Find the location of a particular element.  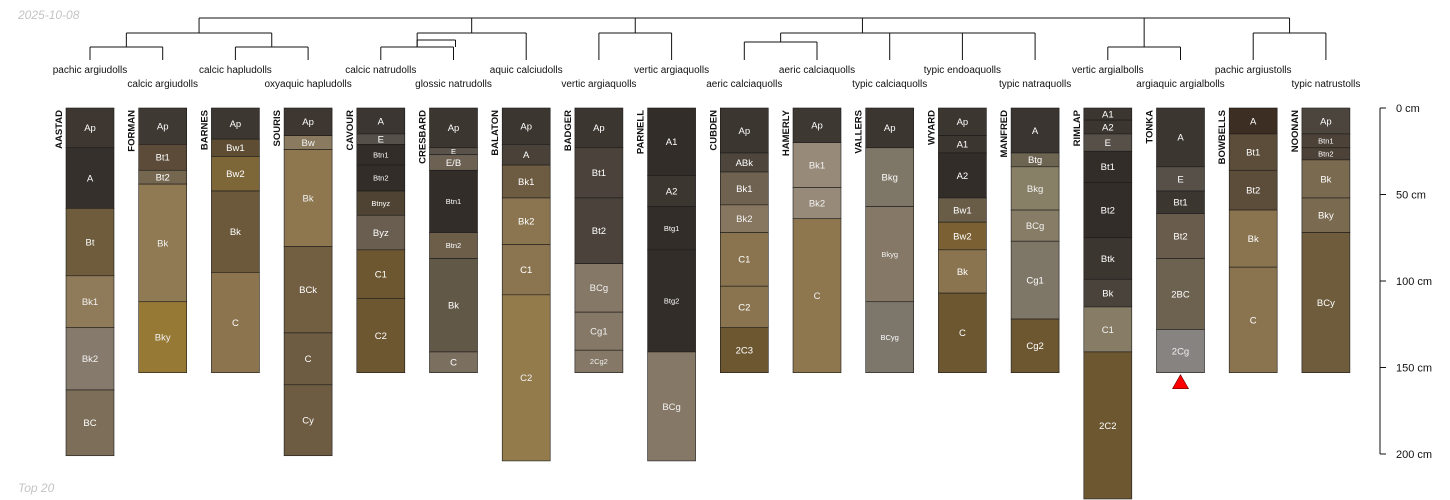

profile-cavour: AE Btn1 Btn2 Btnyz Byz C1 C2 CAVOUR is located at coordinates (375, 240).